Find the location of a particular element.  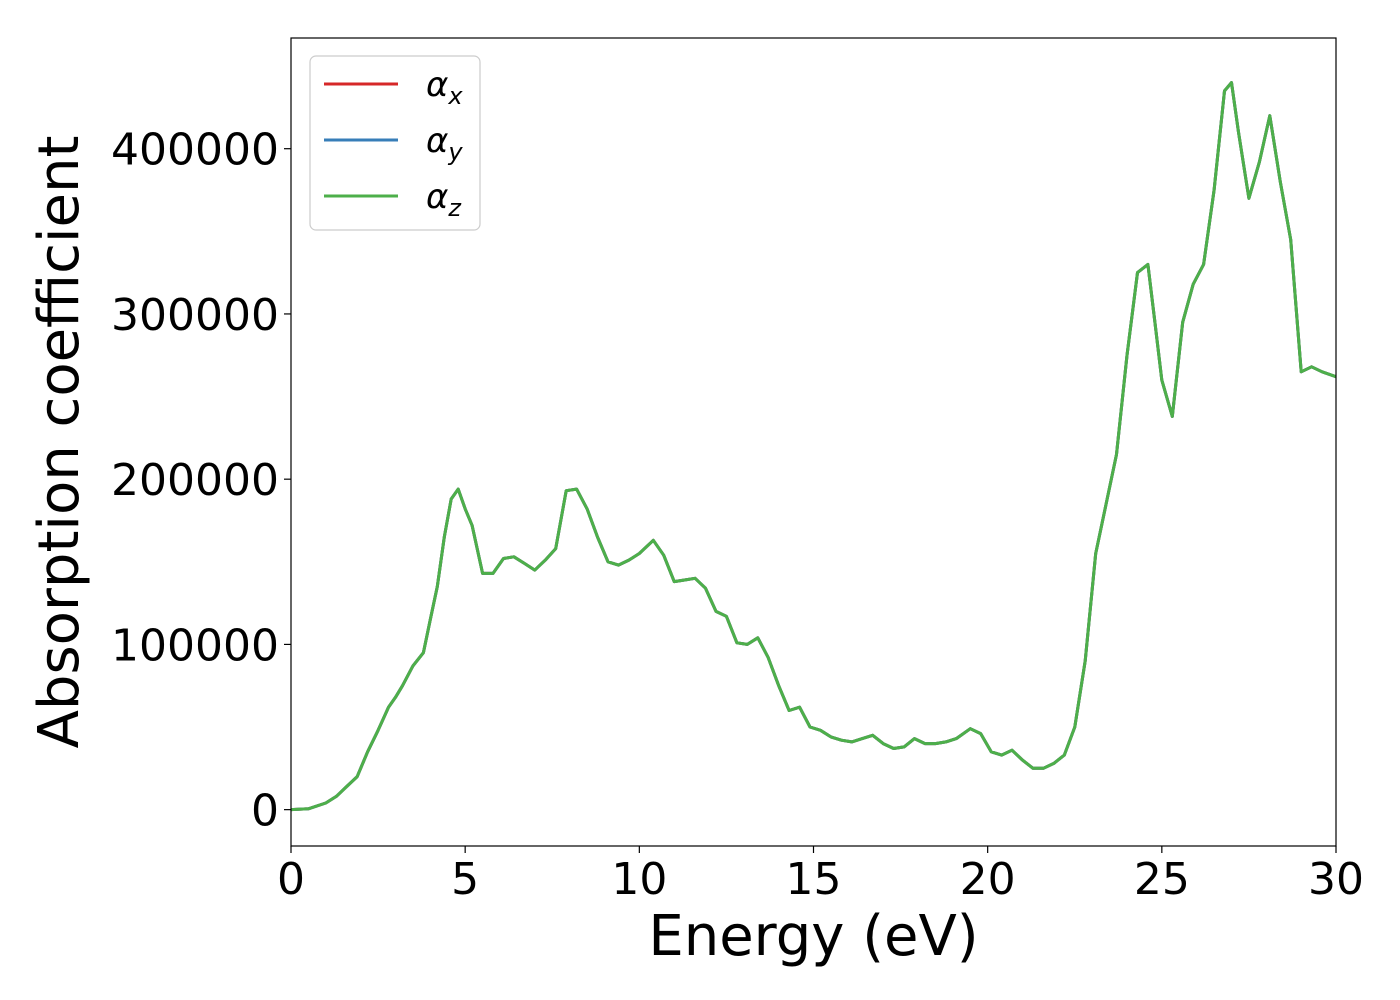

x-axis-label: Energy (eV) is located at coordinates (813, 936).